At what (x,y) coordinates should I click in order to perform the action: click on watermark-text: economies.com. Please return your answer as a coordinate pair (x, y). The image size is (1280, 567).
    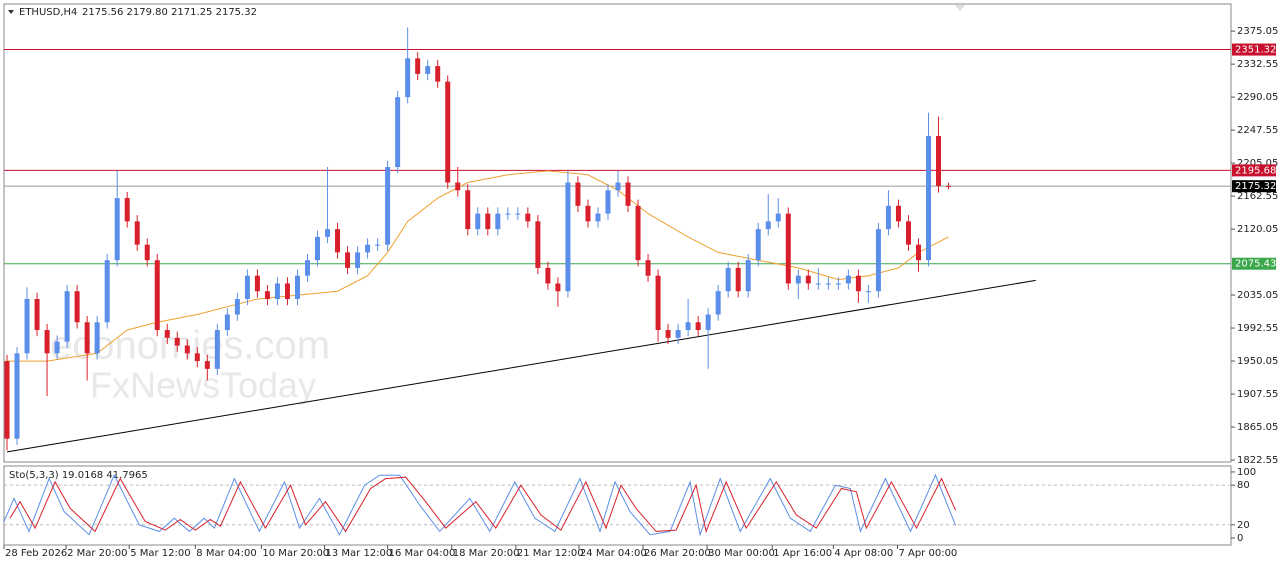
    Looking at the image, I should click on (190, 346).